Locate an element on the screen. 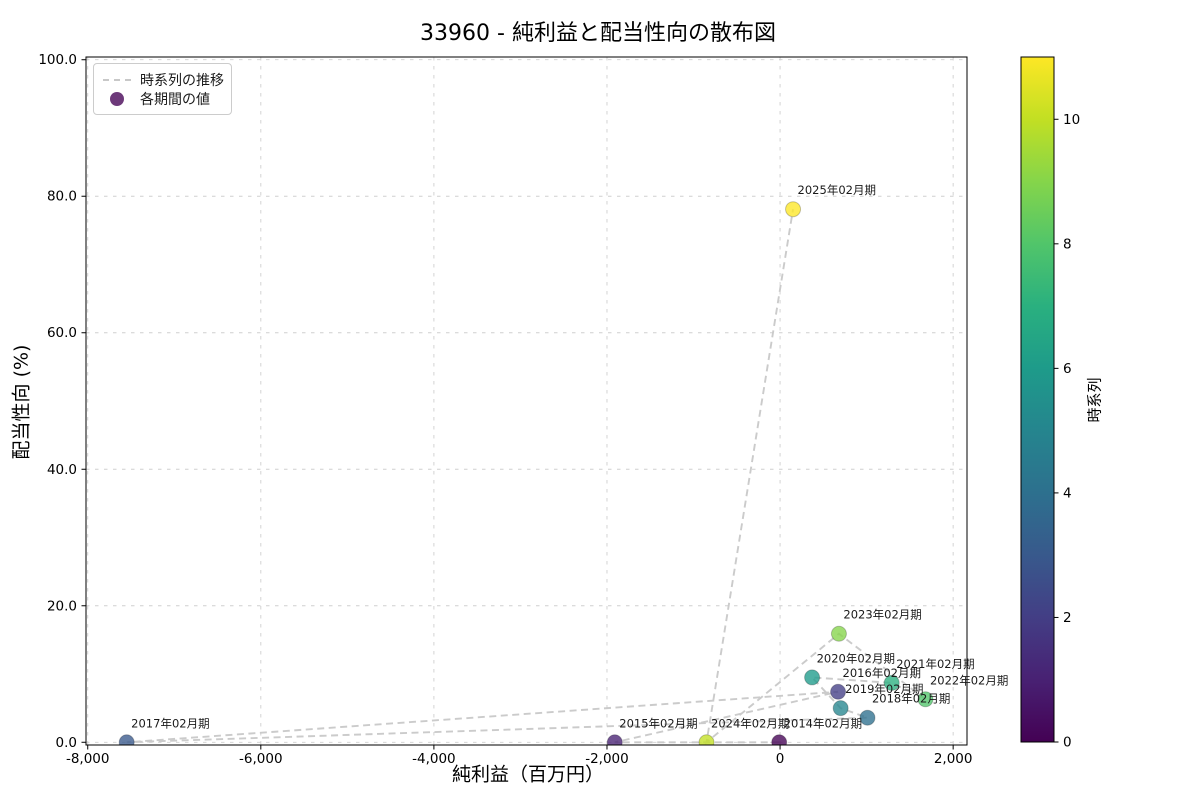  x-tick-label: -4,000 is located at coordinates (434, 759).